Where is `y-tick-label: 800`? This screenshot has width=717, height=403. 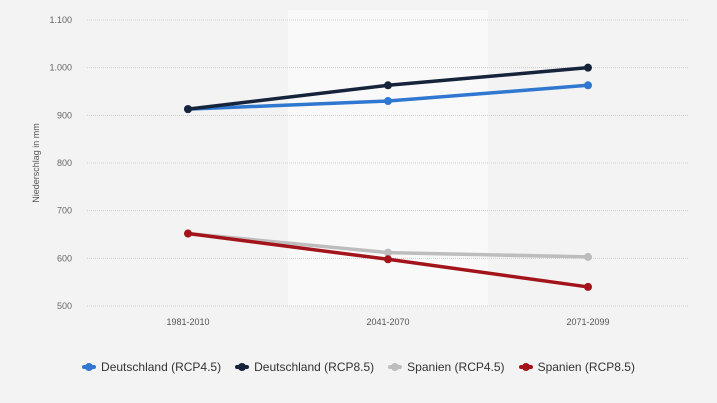
y-tick-label: 800 is located at coordinates (64, 163).